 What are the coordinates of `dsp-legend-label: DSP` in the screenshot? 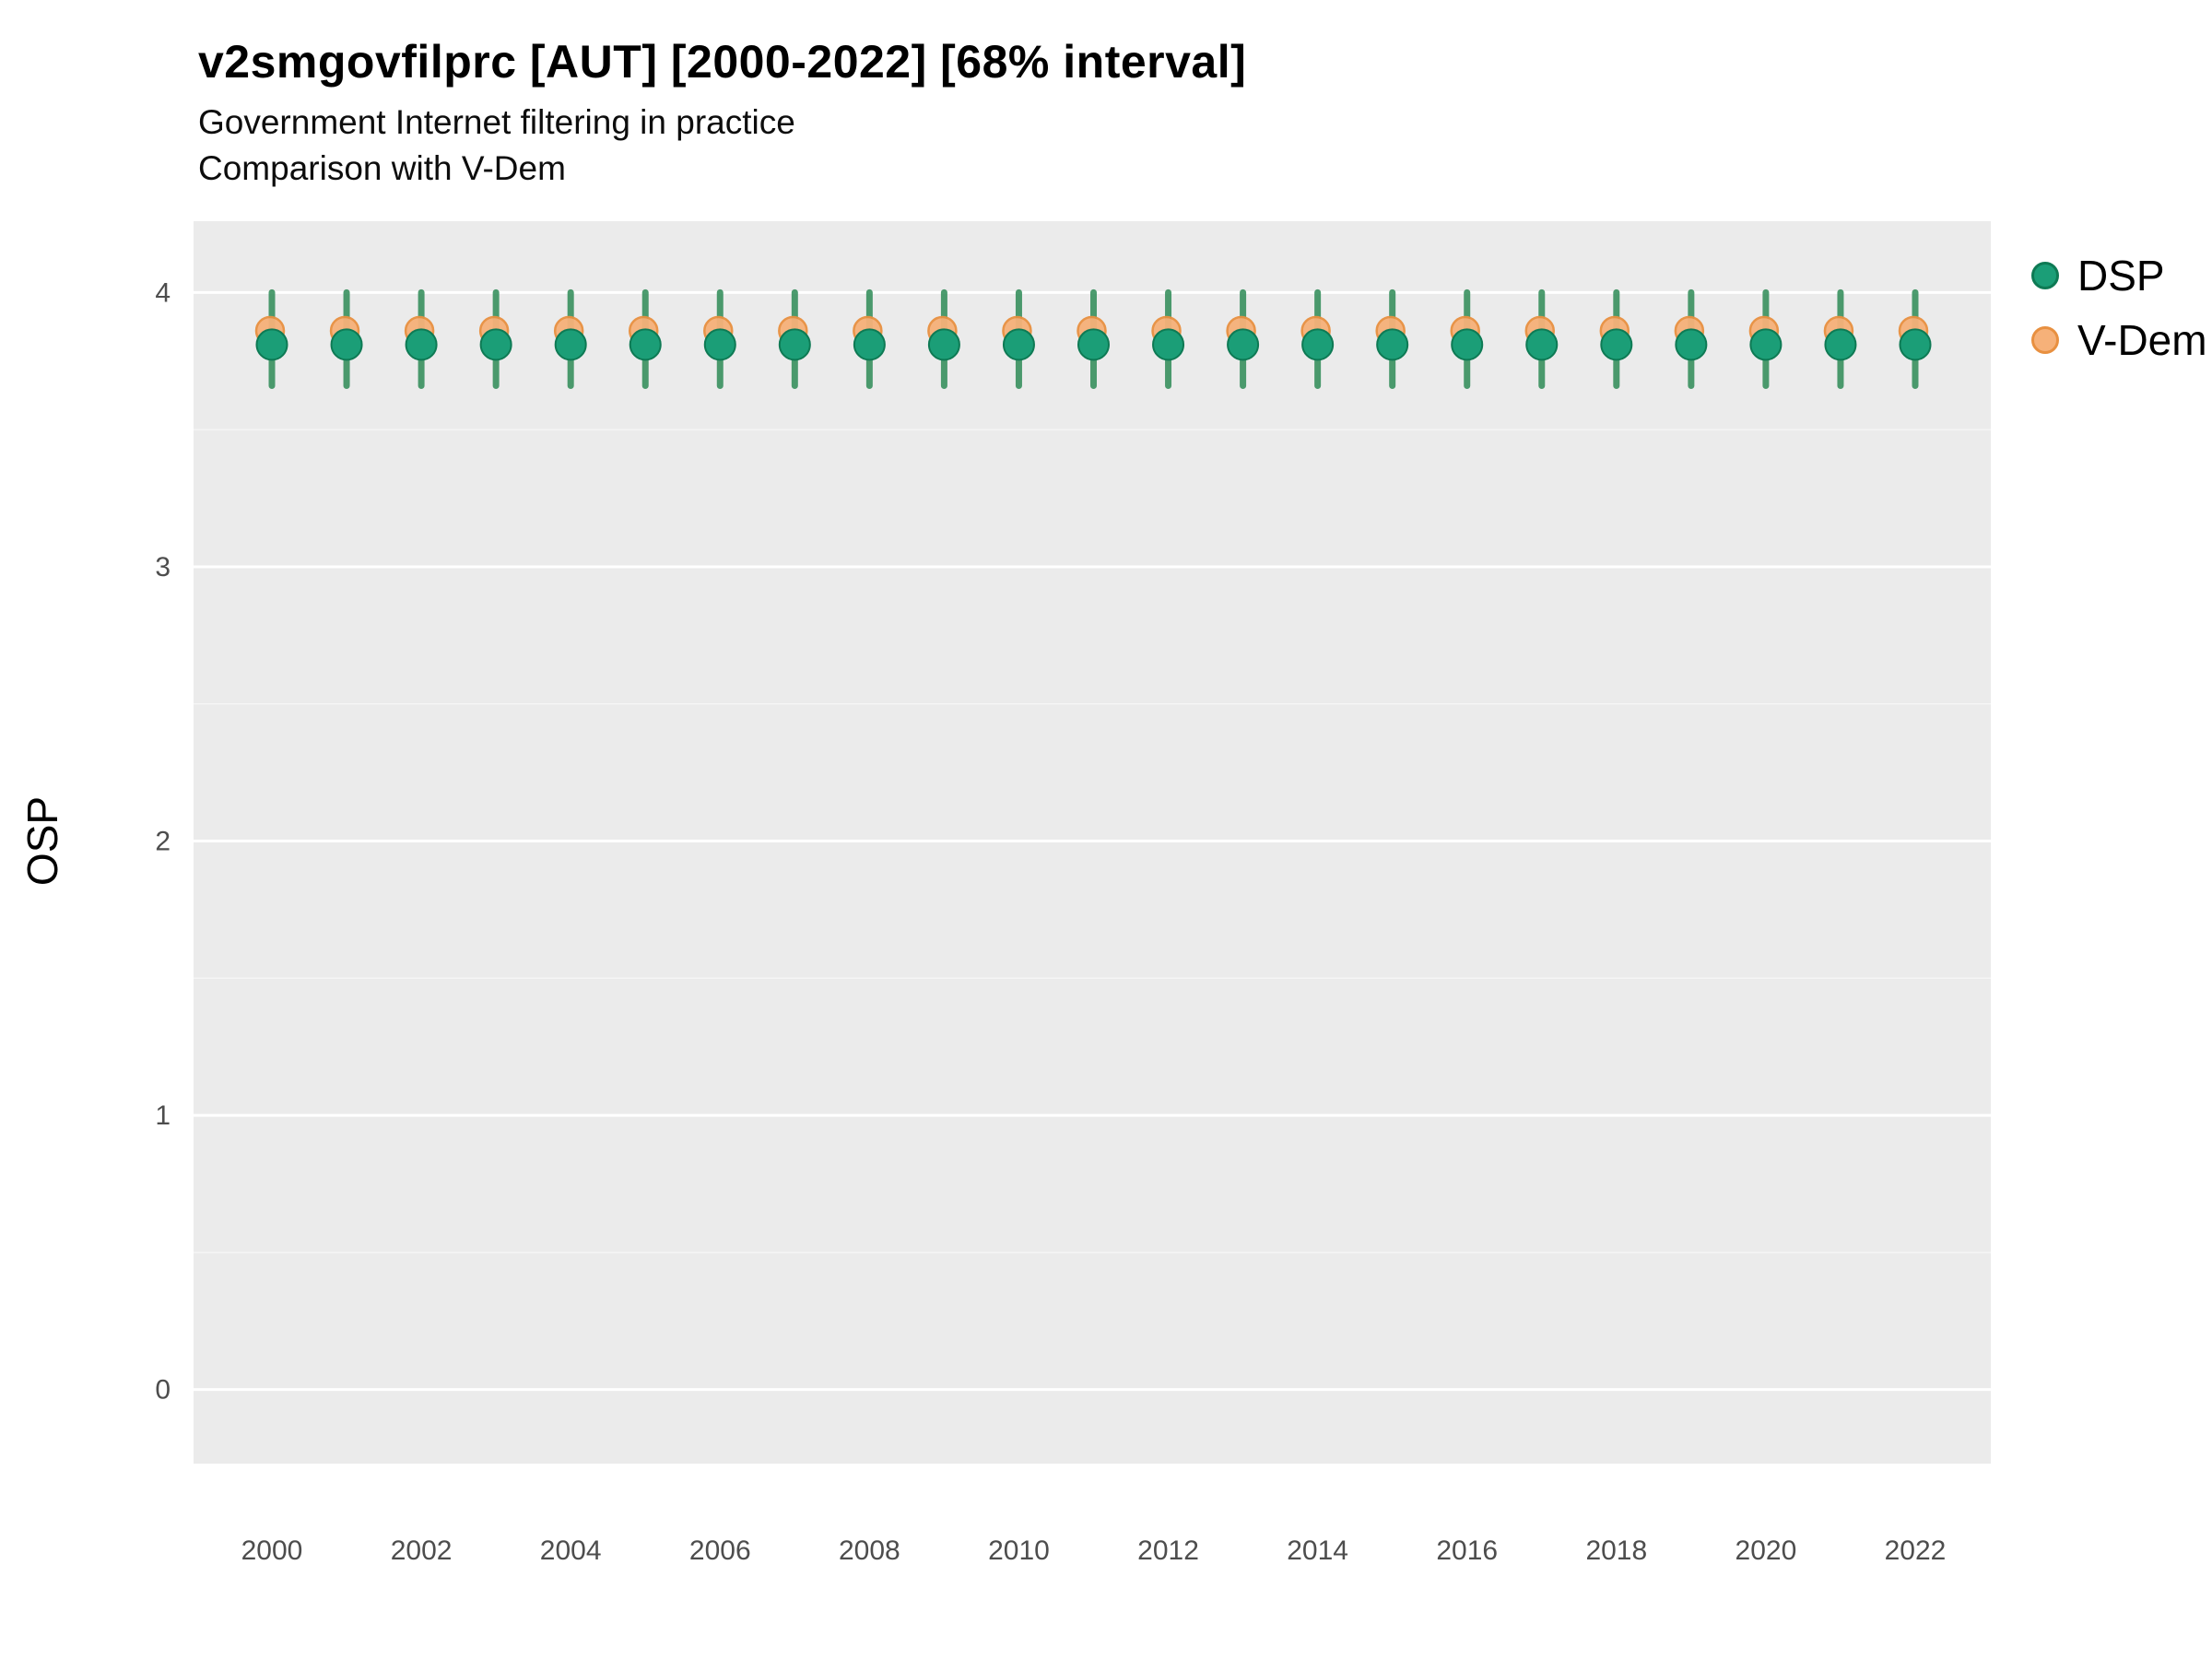 It's located at (2121, 276).